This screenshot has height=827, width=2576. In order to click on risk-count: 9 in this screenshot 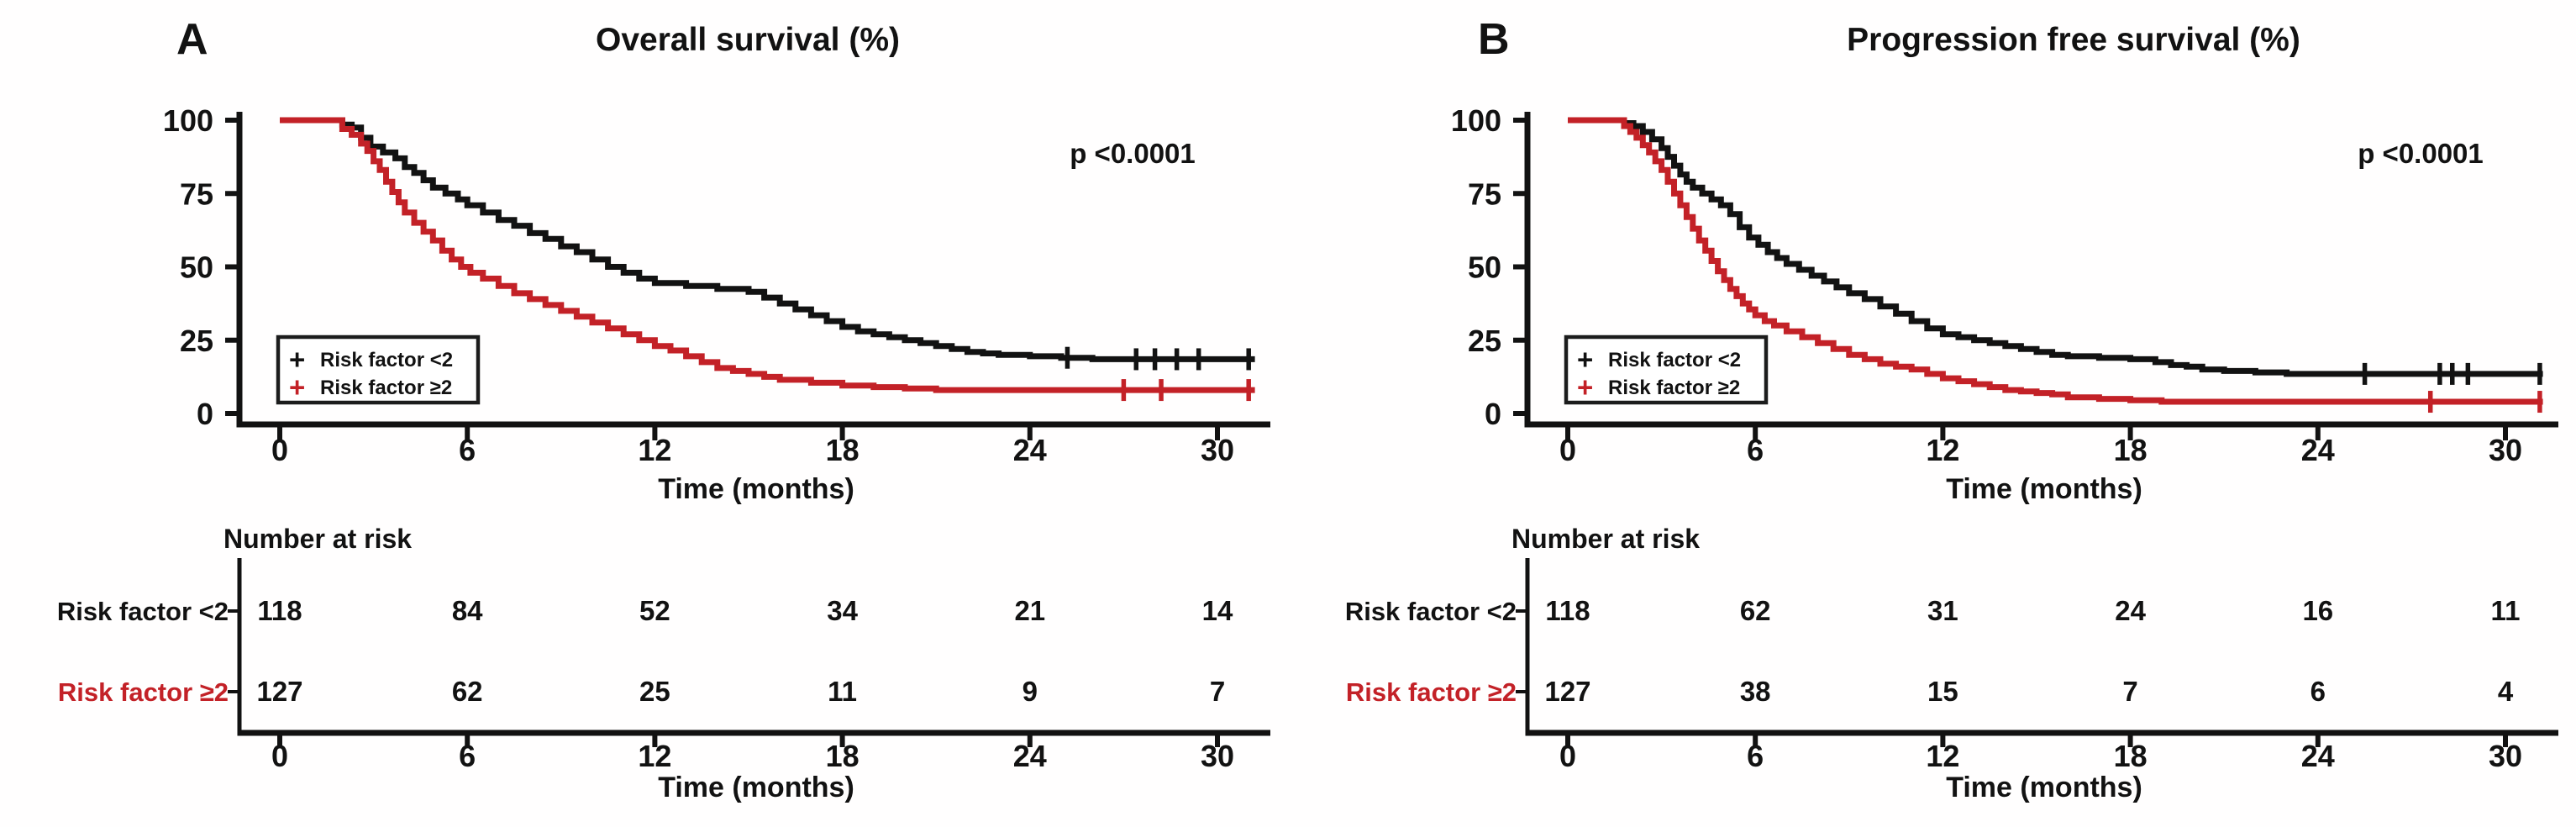, I will do `click(1030, 691)`.